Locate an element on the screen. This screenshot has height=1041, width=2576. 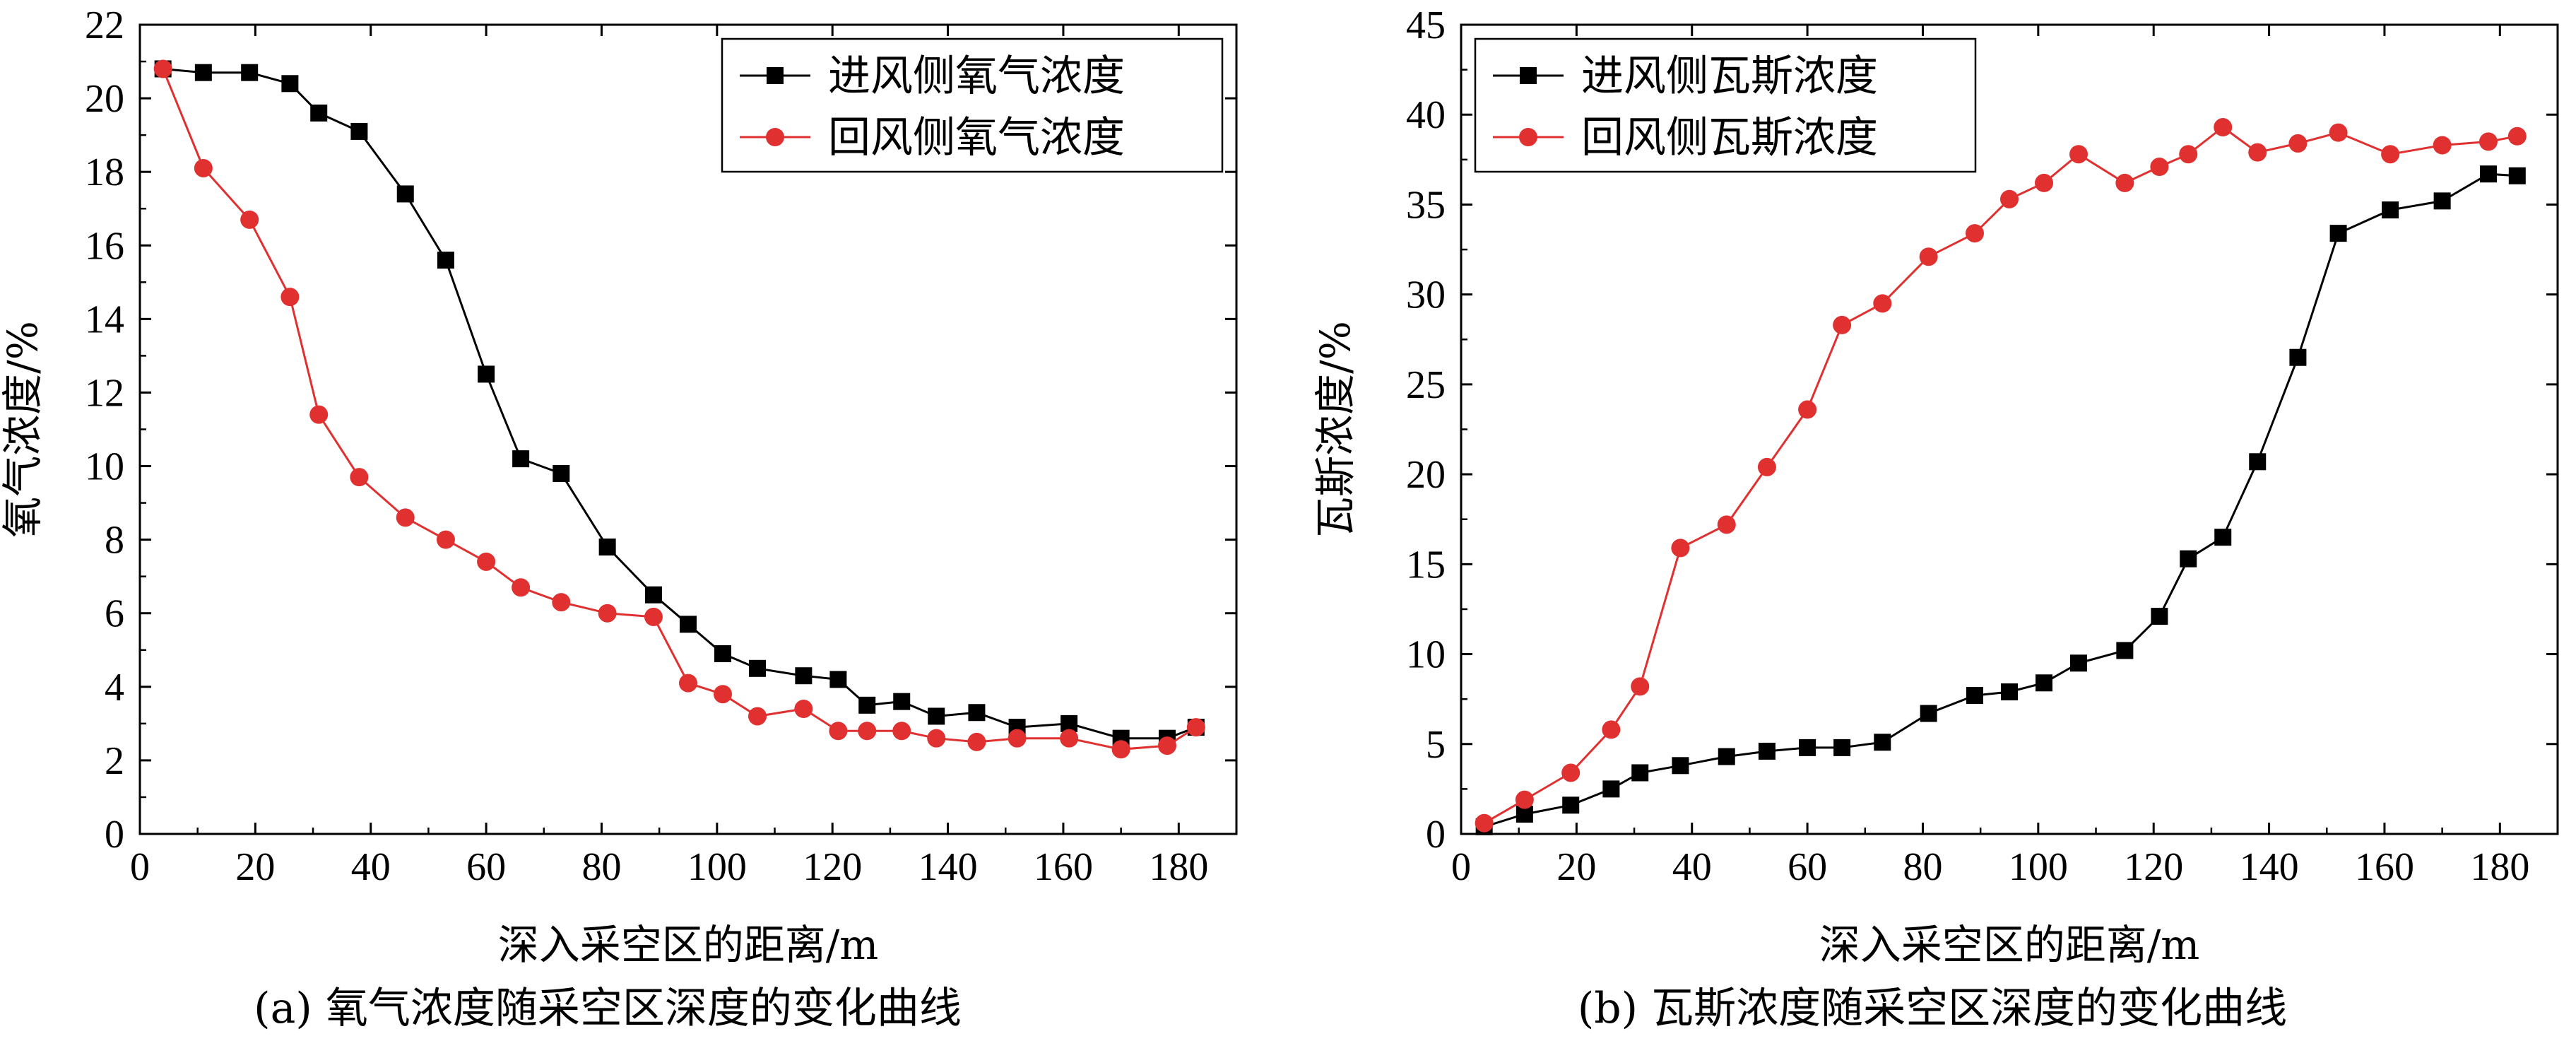
y-tick-label: 18 is located at coordinates (104, 172).